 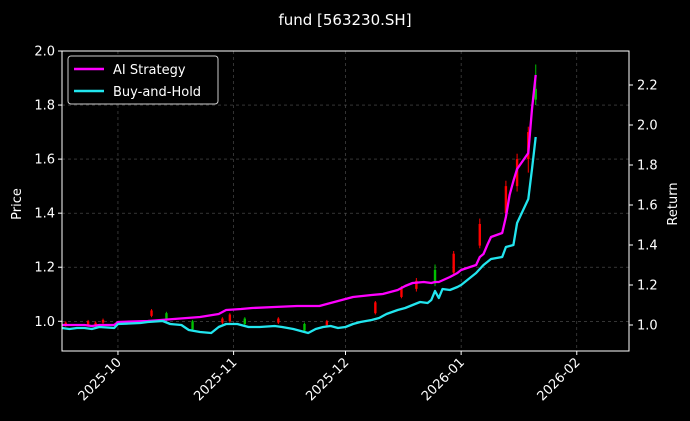 I want to click on legend-label-ai: AI Strategy, so click(x=149, y=70).